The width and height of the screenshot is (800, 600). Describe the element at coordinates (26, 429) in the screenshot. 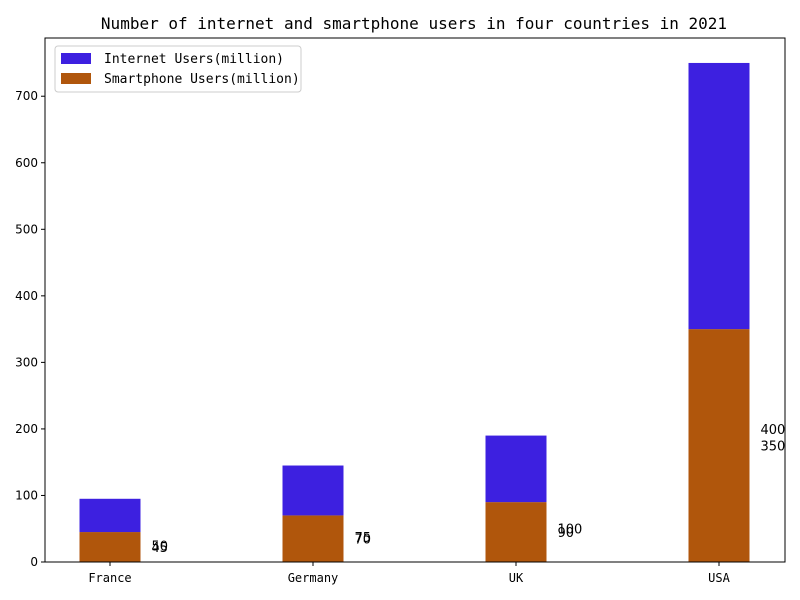

I see `y-tick-label: 200` at that location.